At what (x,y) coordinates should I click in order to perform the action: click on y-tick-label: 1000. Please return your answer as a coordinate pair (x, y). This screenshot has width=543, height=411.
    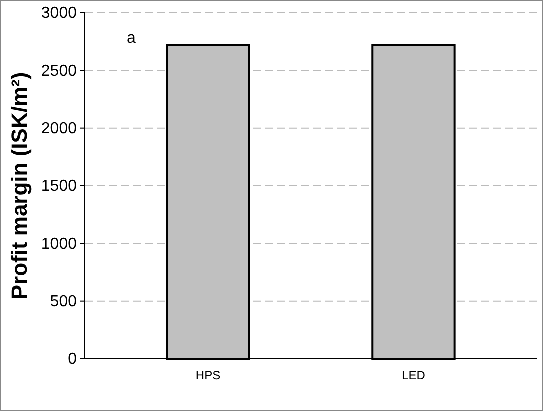
    Looking at the image, I should click on (59, 244).